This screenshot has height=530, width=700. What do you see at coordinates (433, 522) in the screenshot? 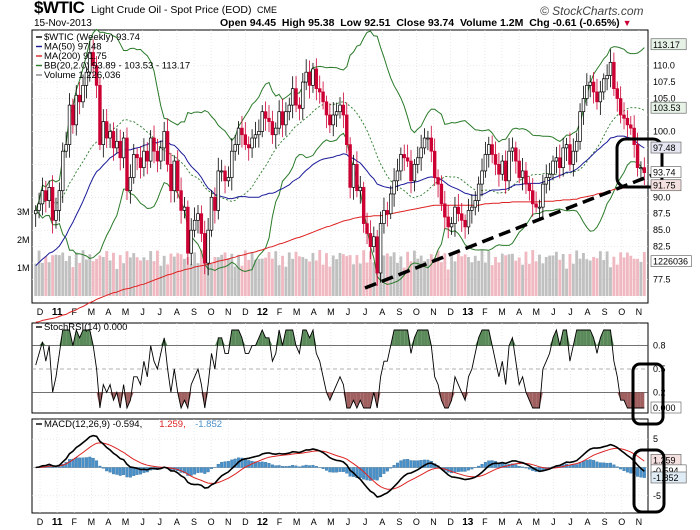
I see `x-tick-label-bottom: N` at bounding box center [433, 522].